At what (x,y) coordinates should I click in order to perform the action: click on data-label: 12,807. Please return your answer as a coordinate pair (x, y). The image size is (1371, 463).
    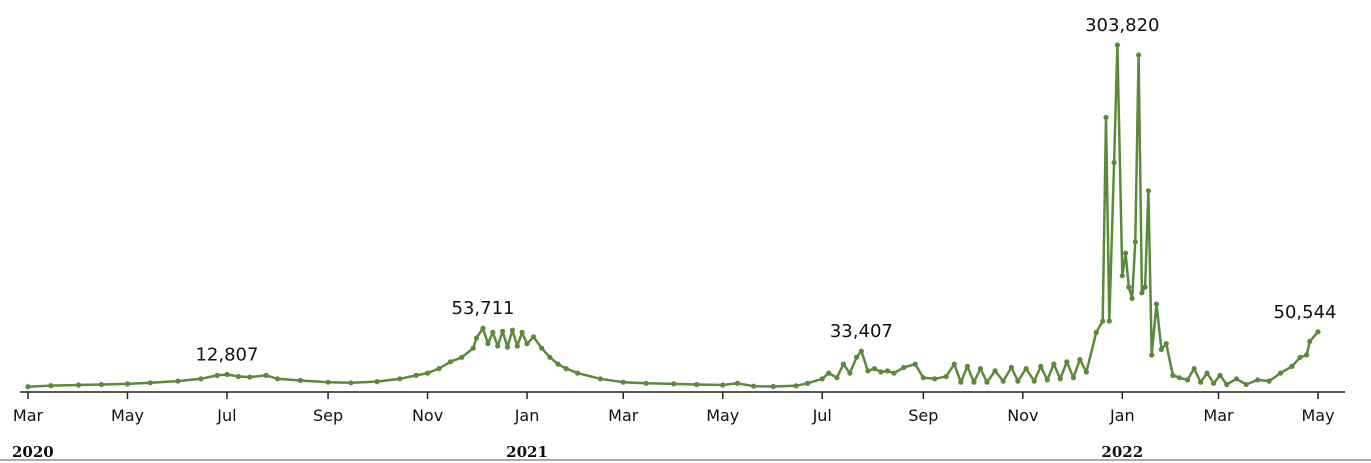
    Looking at the image, I should click on (226, 354).